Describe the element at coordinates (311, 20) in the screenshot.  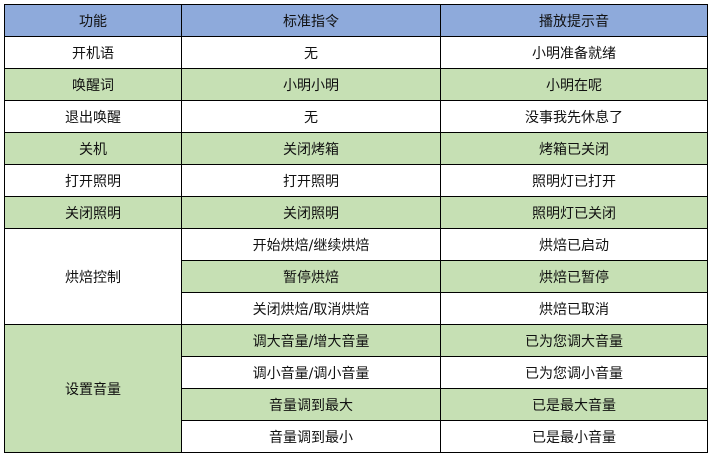
I see `header-command: 标准指令` at that location.